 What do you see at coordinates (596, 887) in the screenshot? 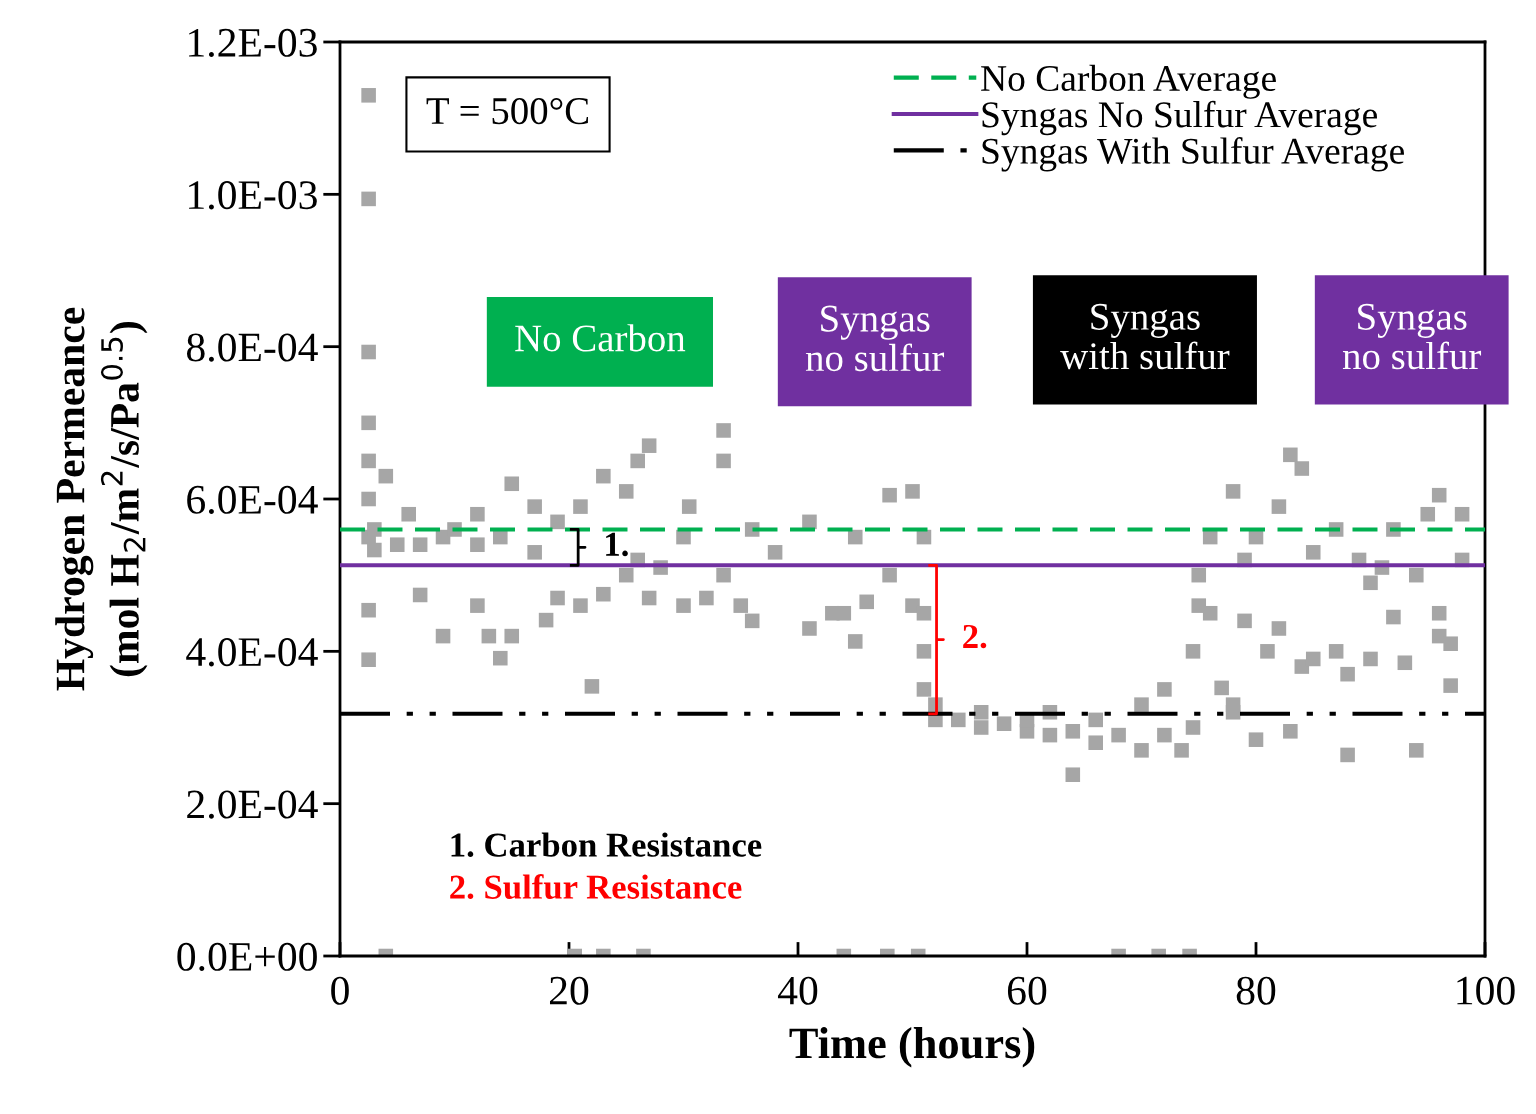
I see `annotation: 2. Sulfur Resistance` at bounding box center [596, 887].